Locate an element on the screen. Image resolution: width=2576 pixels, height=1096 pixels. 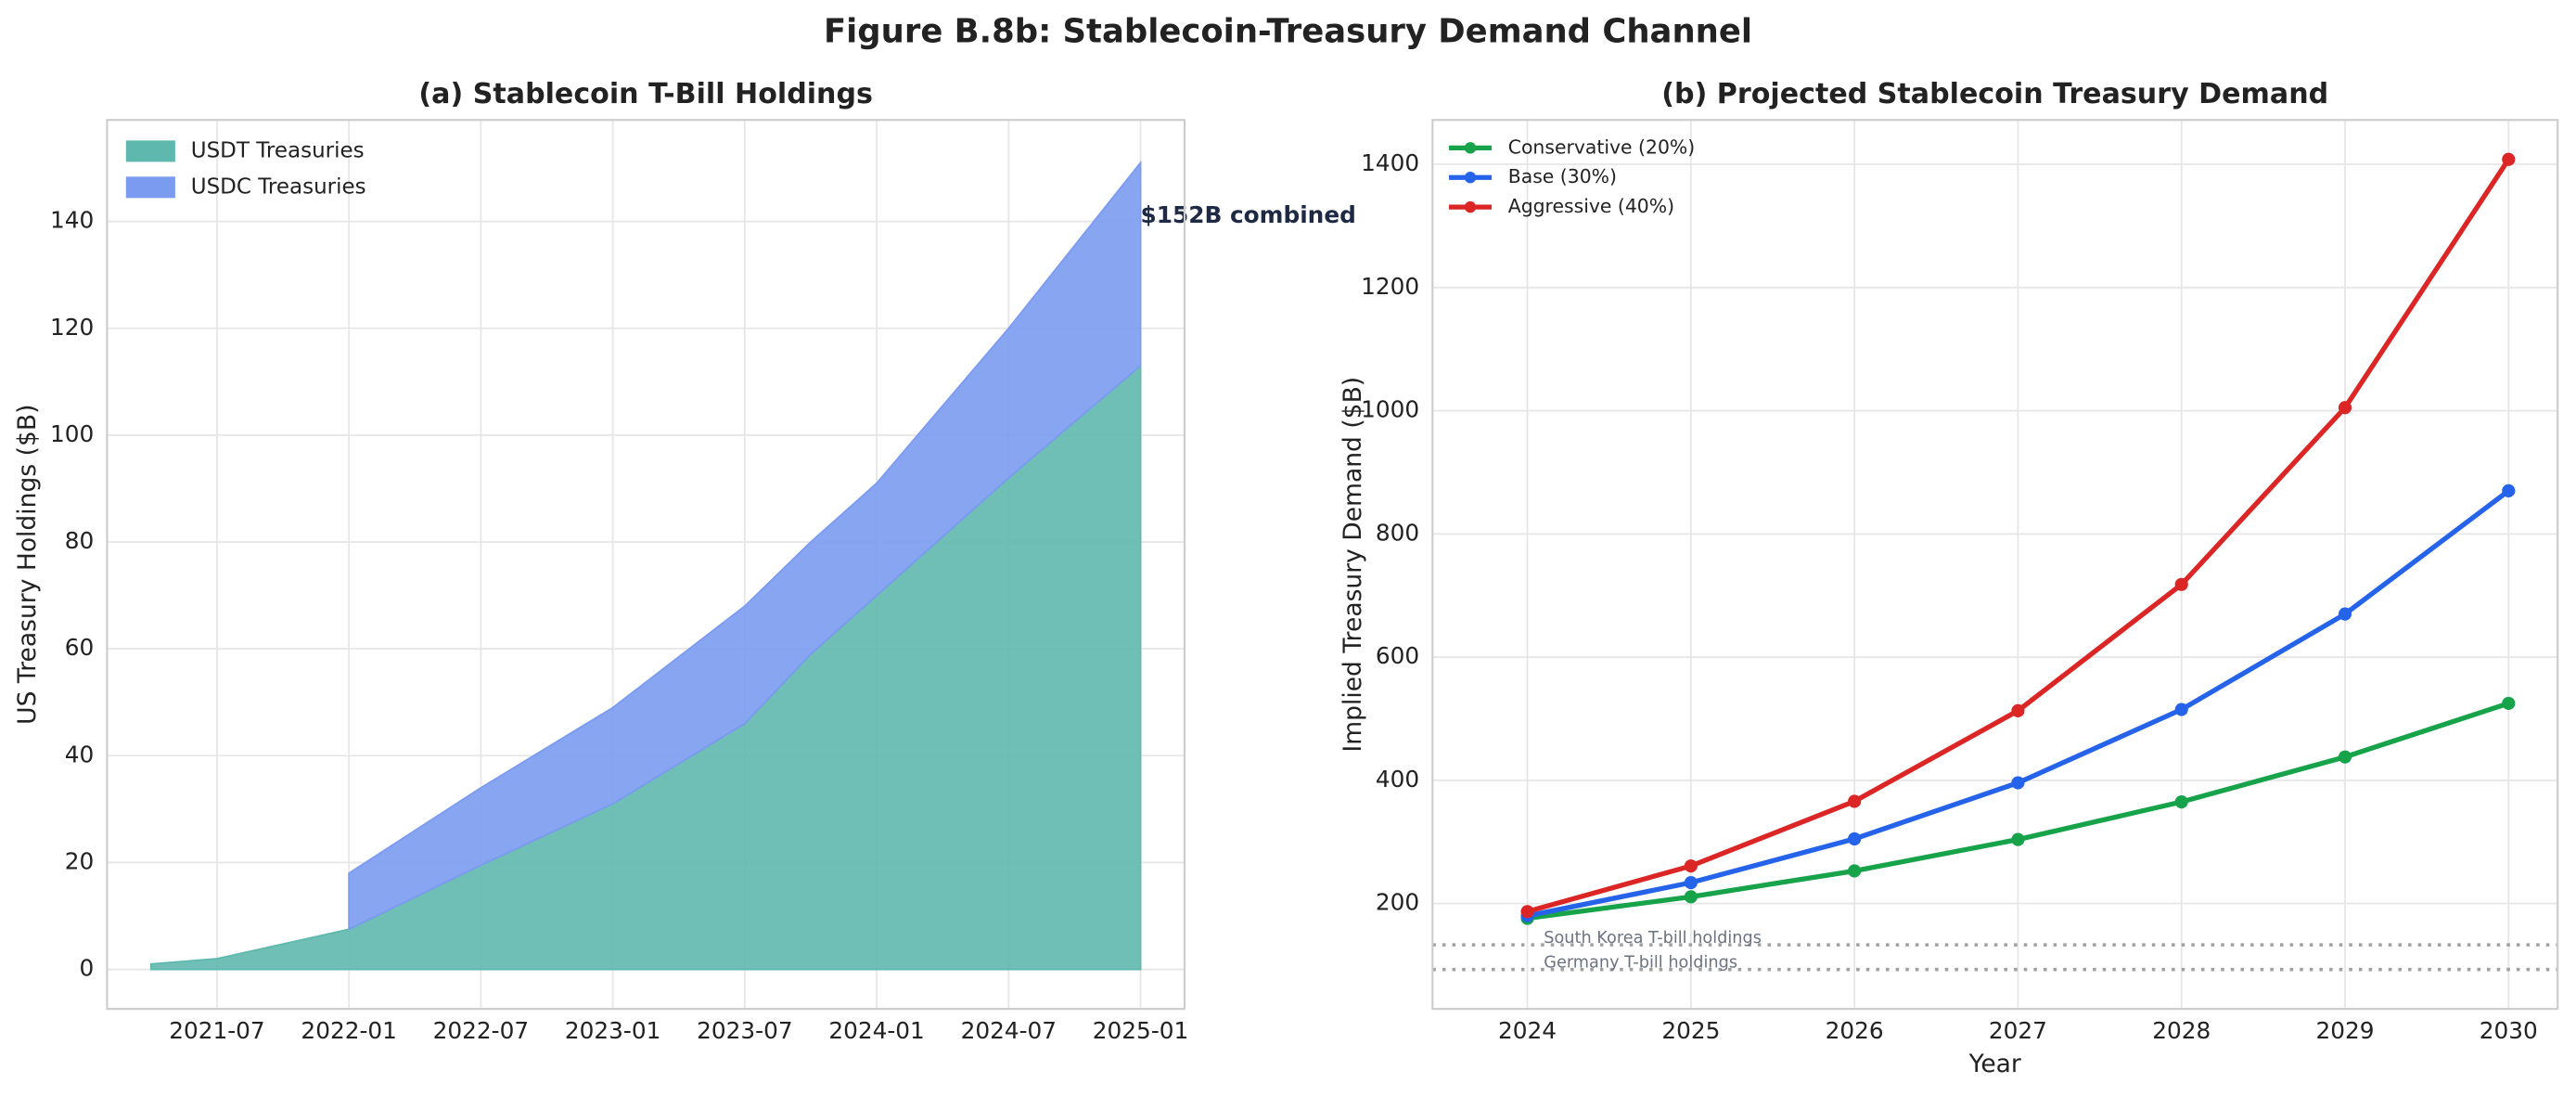
x-tick-label: 2024-07 is located at coordinates (1009, 1030).